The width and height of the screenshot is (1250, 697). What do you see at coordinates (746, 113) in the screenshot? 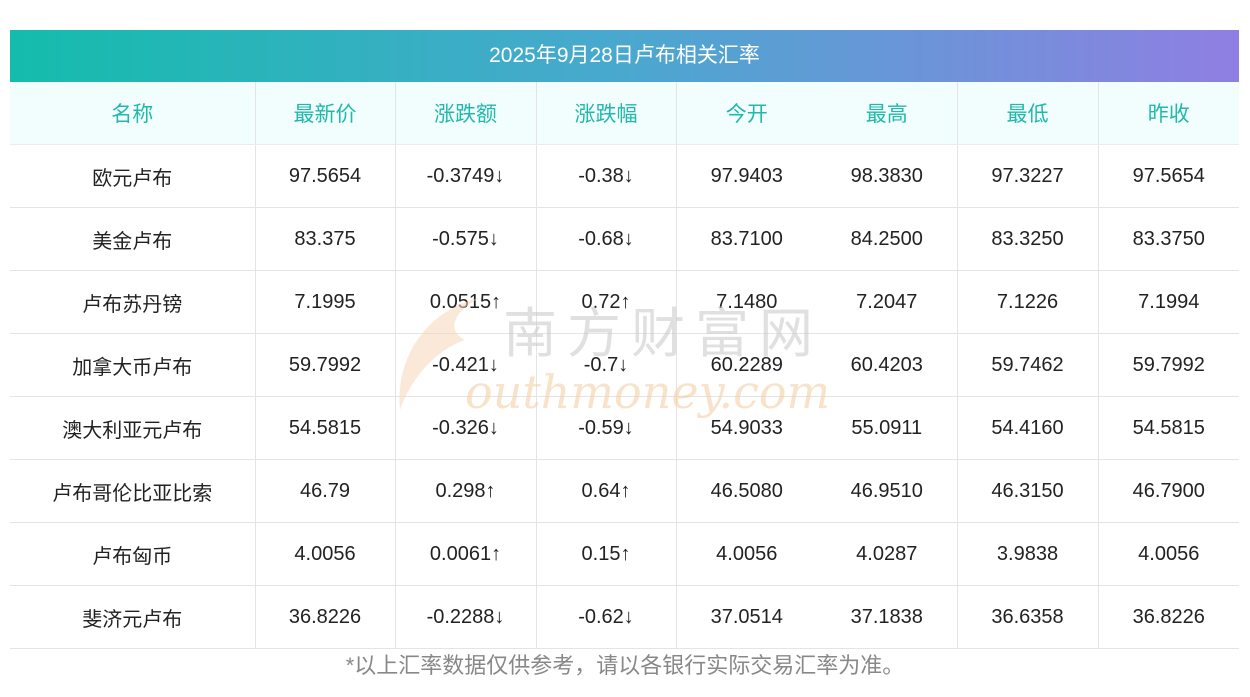
I see `col-header-open: 今开` at bounding box center [746, 113].